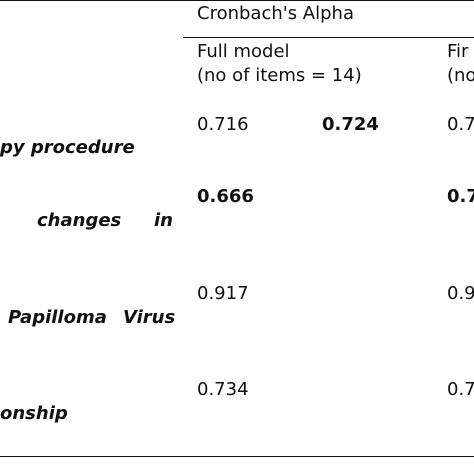 The image size is (474, 474). Describe the element at coordinates (225, 196) in the screenshot. I see `cell-full-model: 0.666` at that location.